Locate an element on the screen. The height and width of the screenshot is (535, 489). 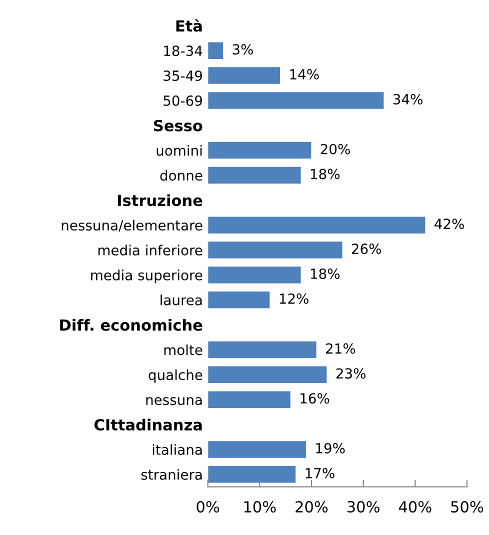
x-tick-label: 30% is located at coordinates (364, 507).